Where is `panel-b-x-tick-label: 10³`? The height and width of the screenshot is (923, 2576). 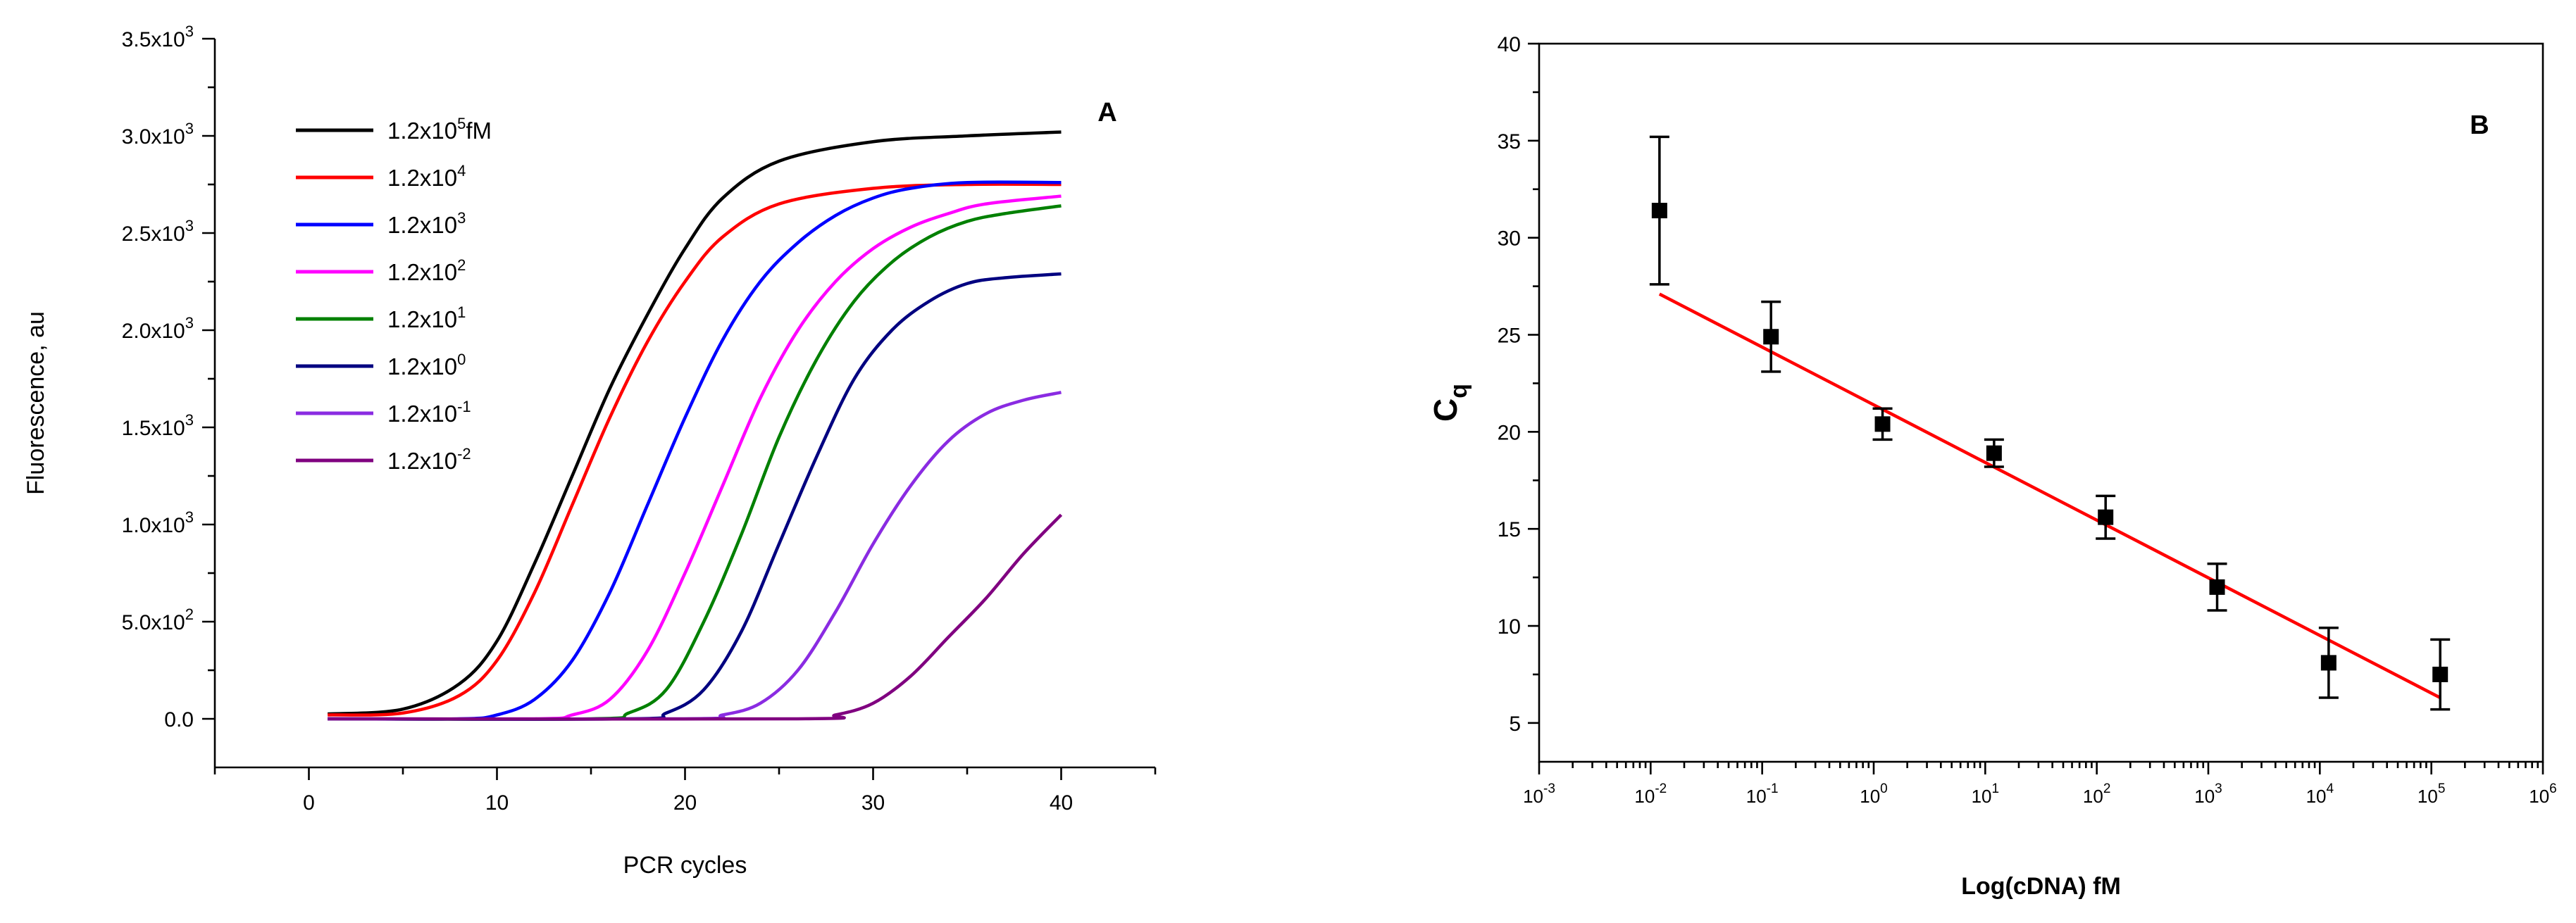 panel-b-x-tick-label: 10³ is located at coordinates (2208, 794).